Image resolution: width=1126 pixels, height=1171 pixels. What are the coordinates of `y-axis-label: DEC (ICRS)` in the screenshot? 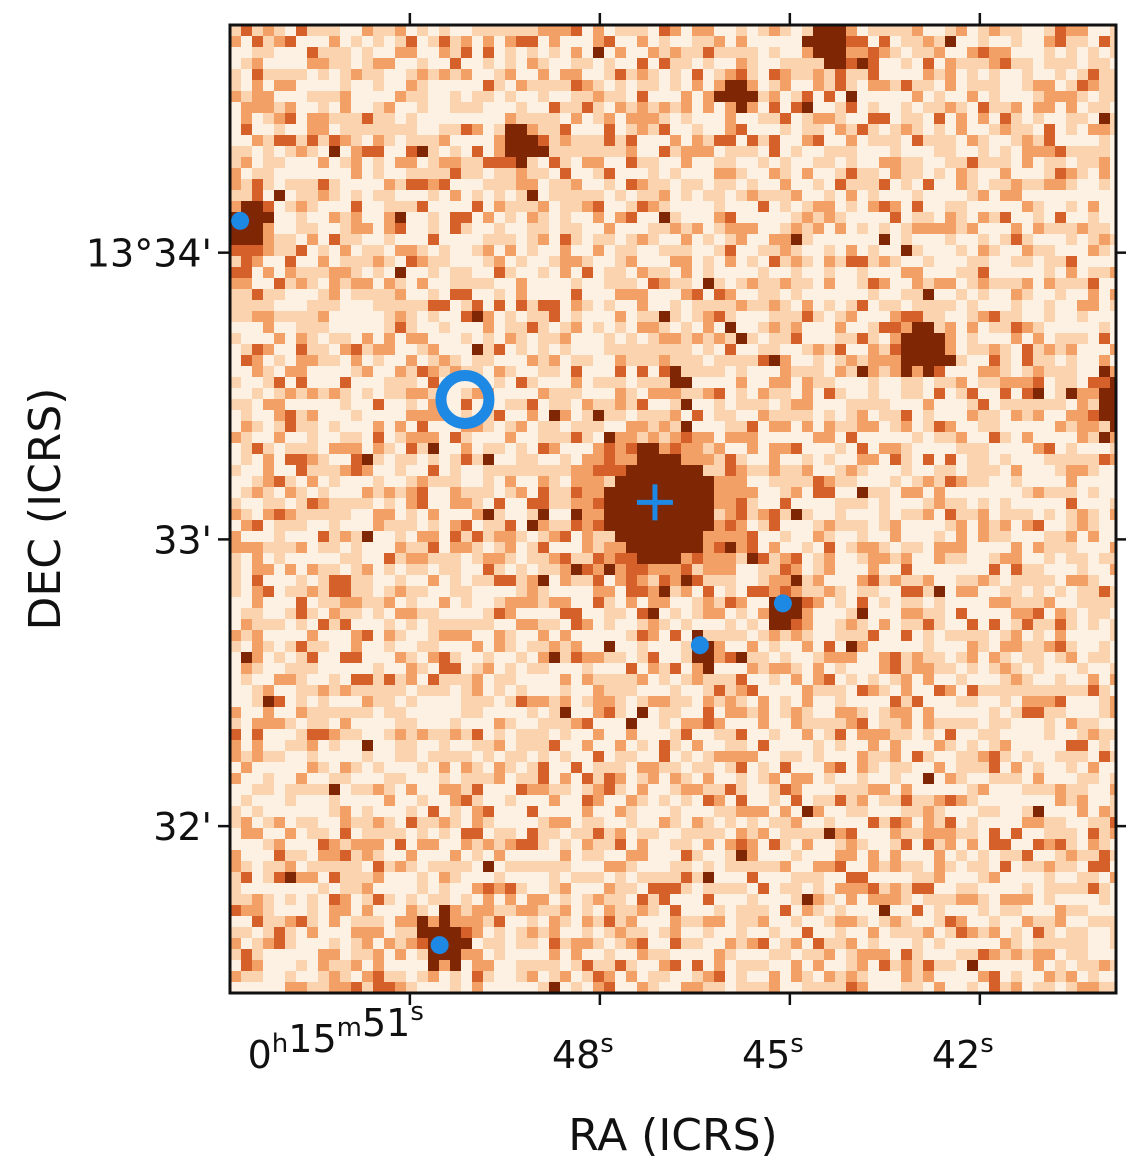 It's located at (45, 509).